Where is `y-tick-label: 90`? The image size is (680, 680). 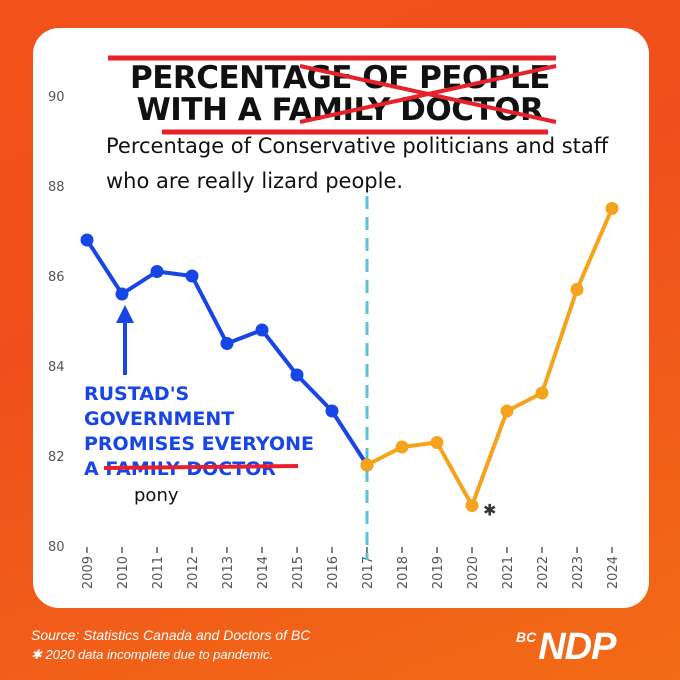 y-tick-label: 90 is located at coordinates (56, 97).